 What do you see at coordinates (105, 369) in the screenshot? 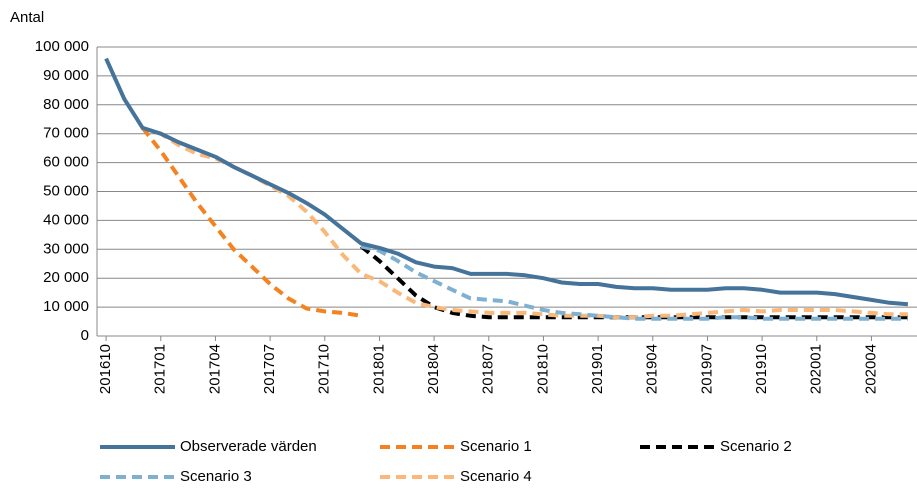
I see `x-tick-label: 201610` at bounding box center [105, 369].